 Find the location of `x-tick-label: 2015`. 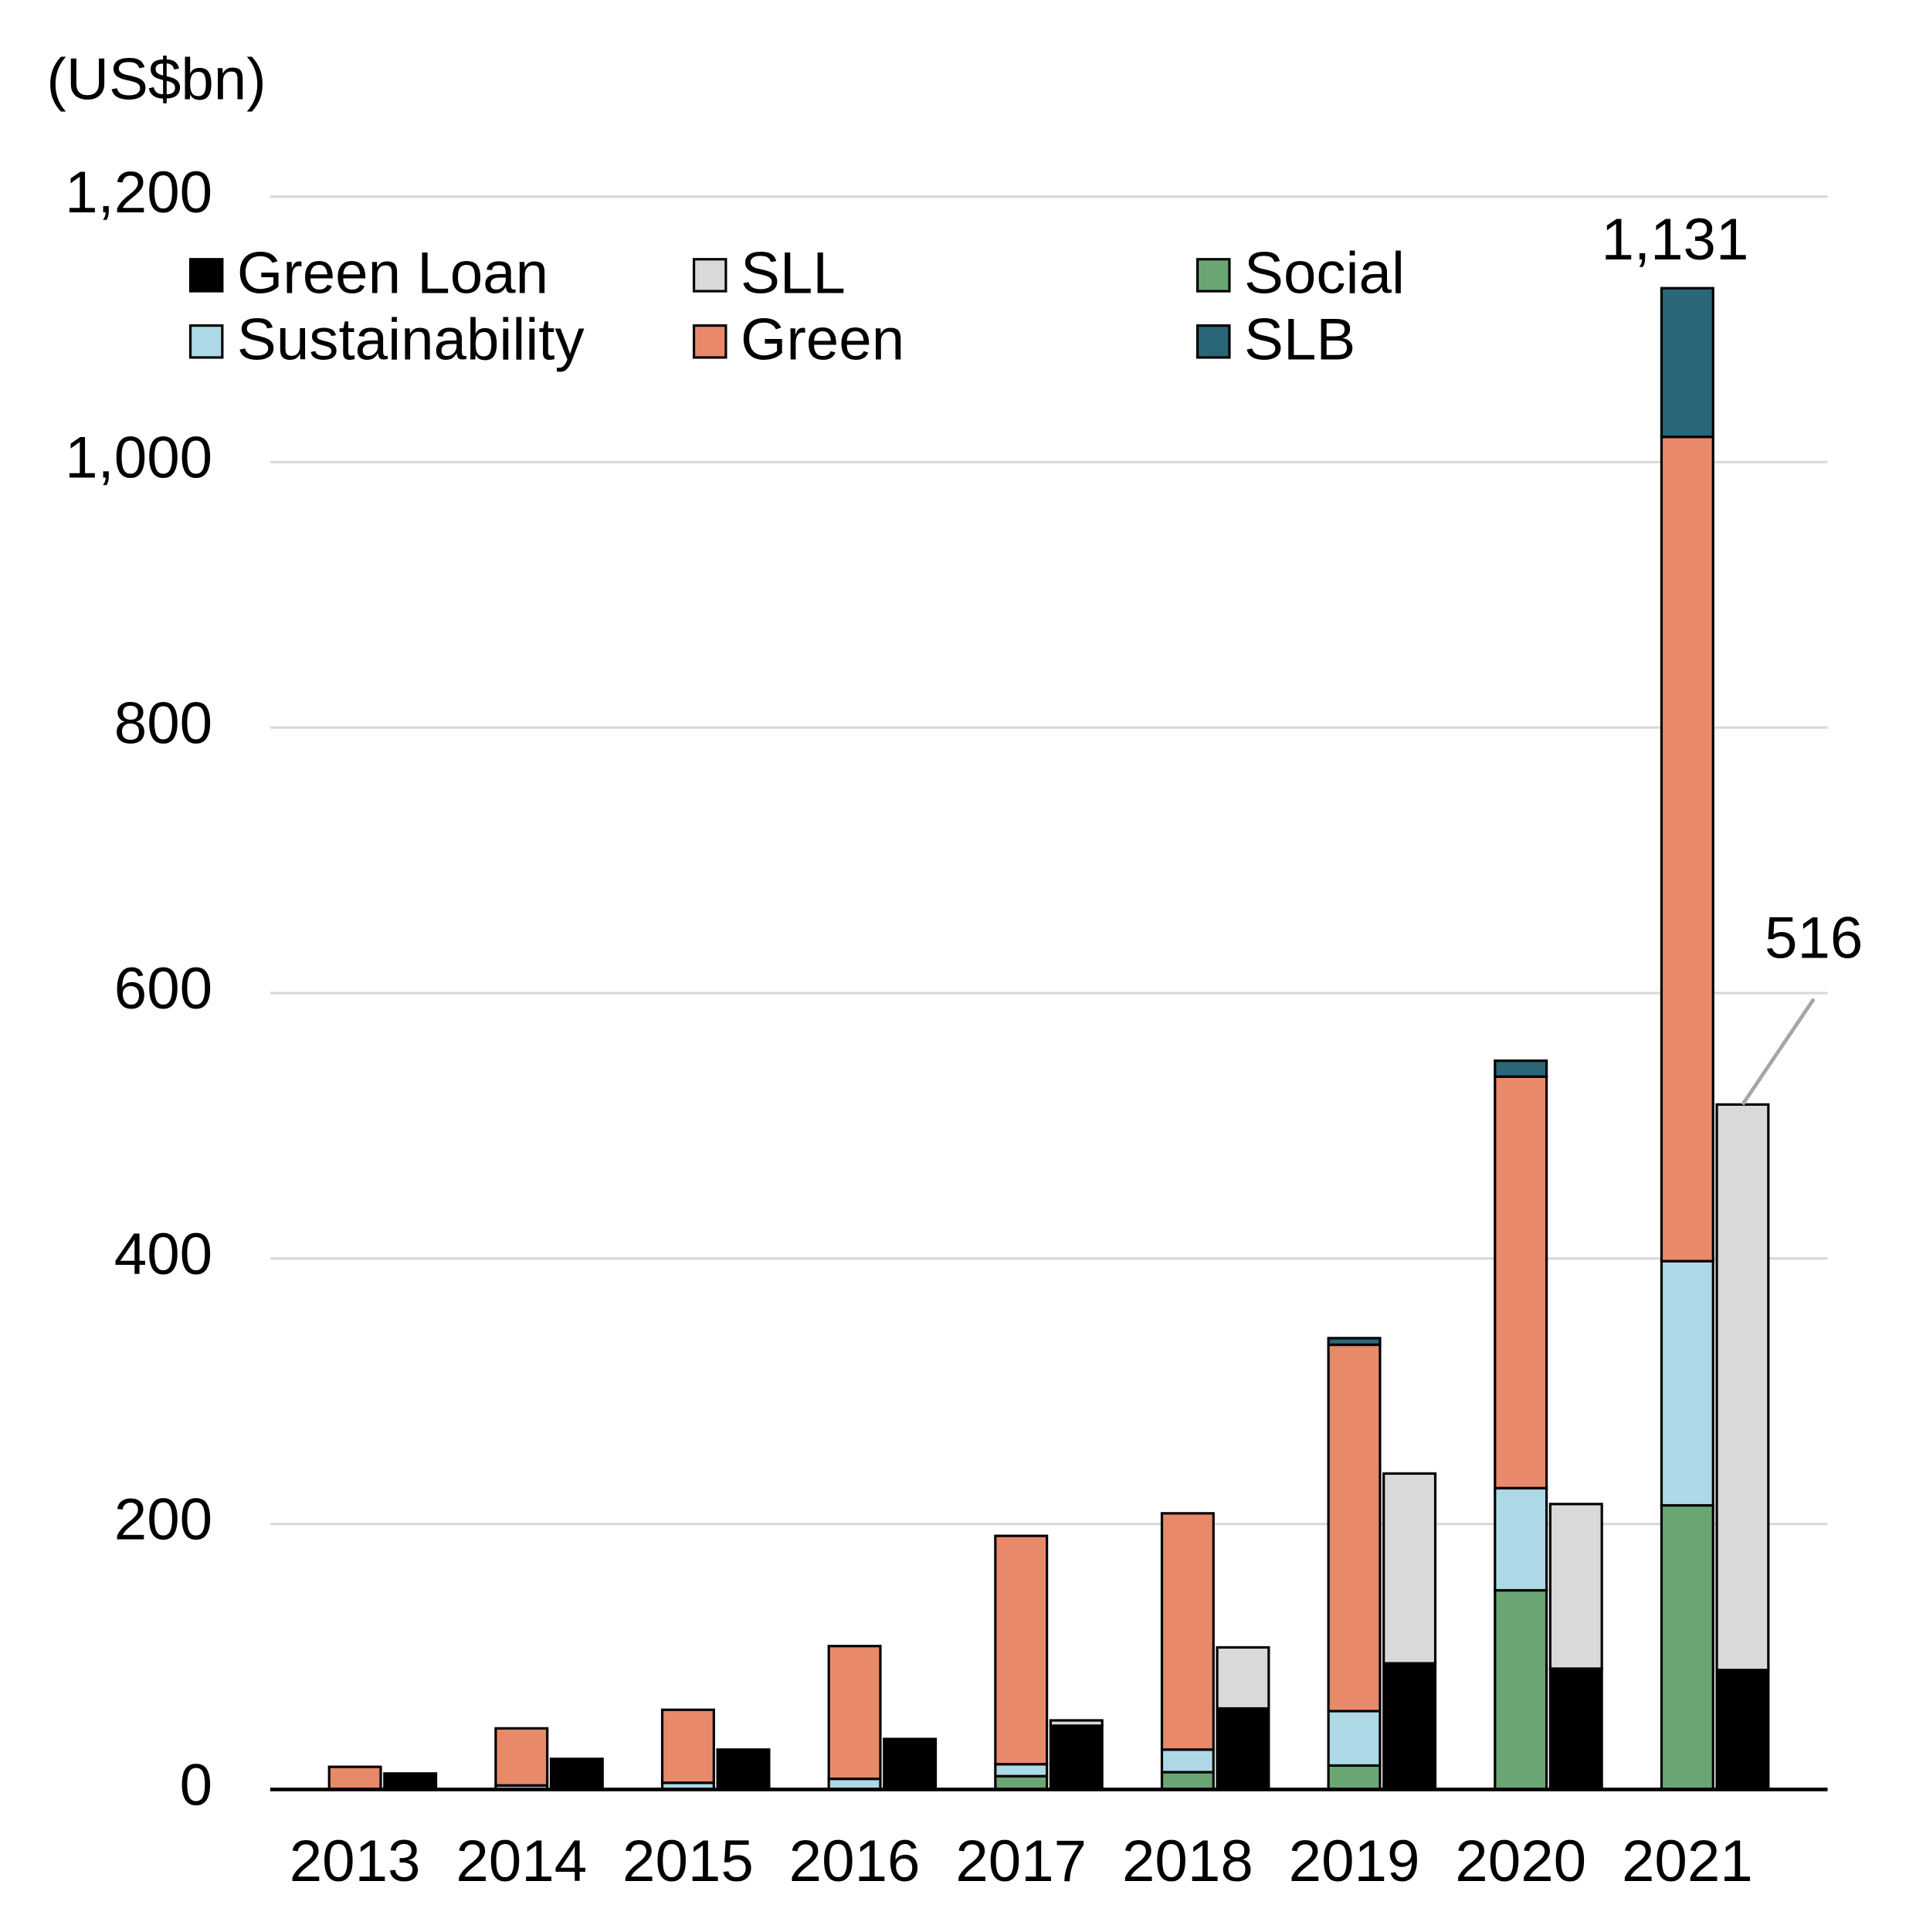

x-tick-label: 2015 is located at coordinates (688, 1861).